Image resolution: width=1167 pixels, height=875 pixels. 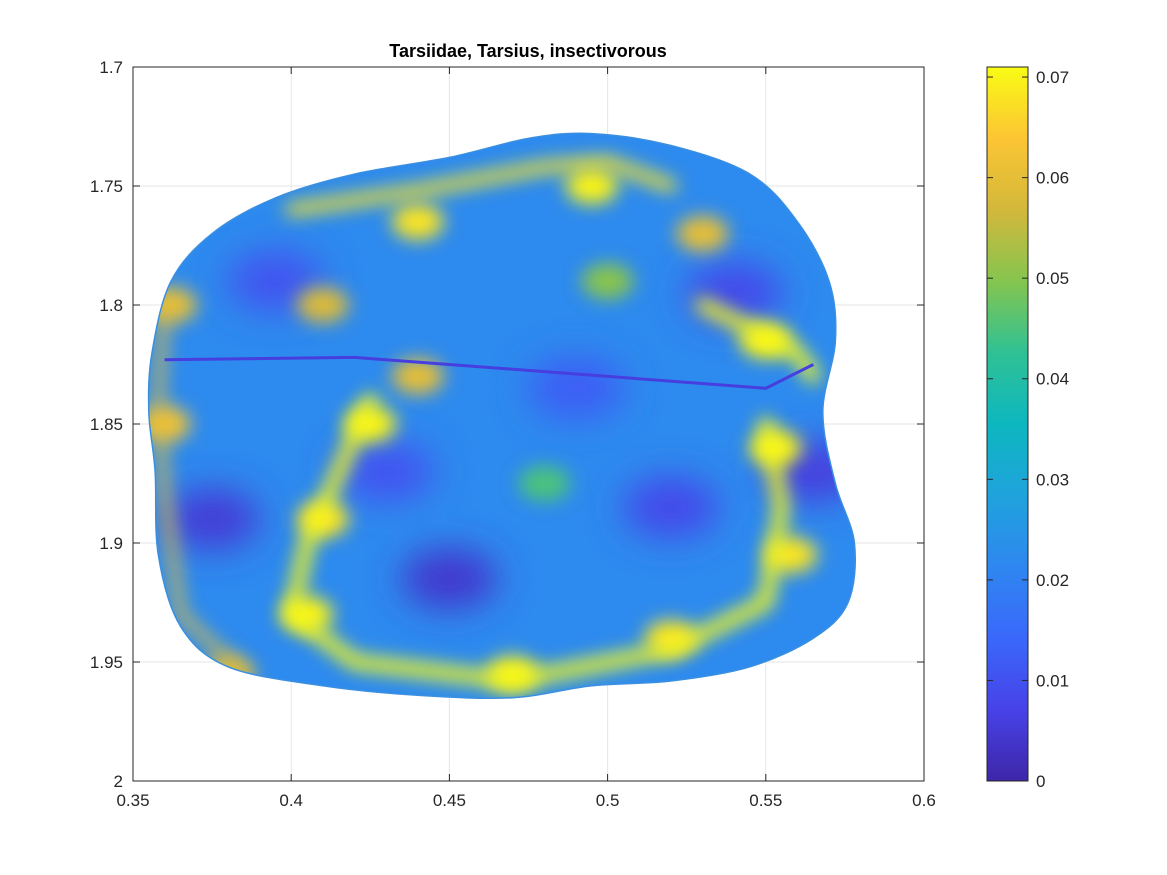 What do you see at coordinates (1052, 278) in the screenshot?
I see `colorbar-tick-label: 0.05` at bounding box center [1052, 278].